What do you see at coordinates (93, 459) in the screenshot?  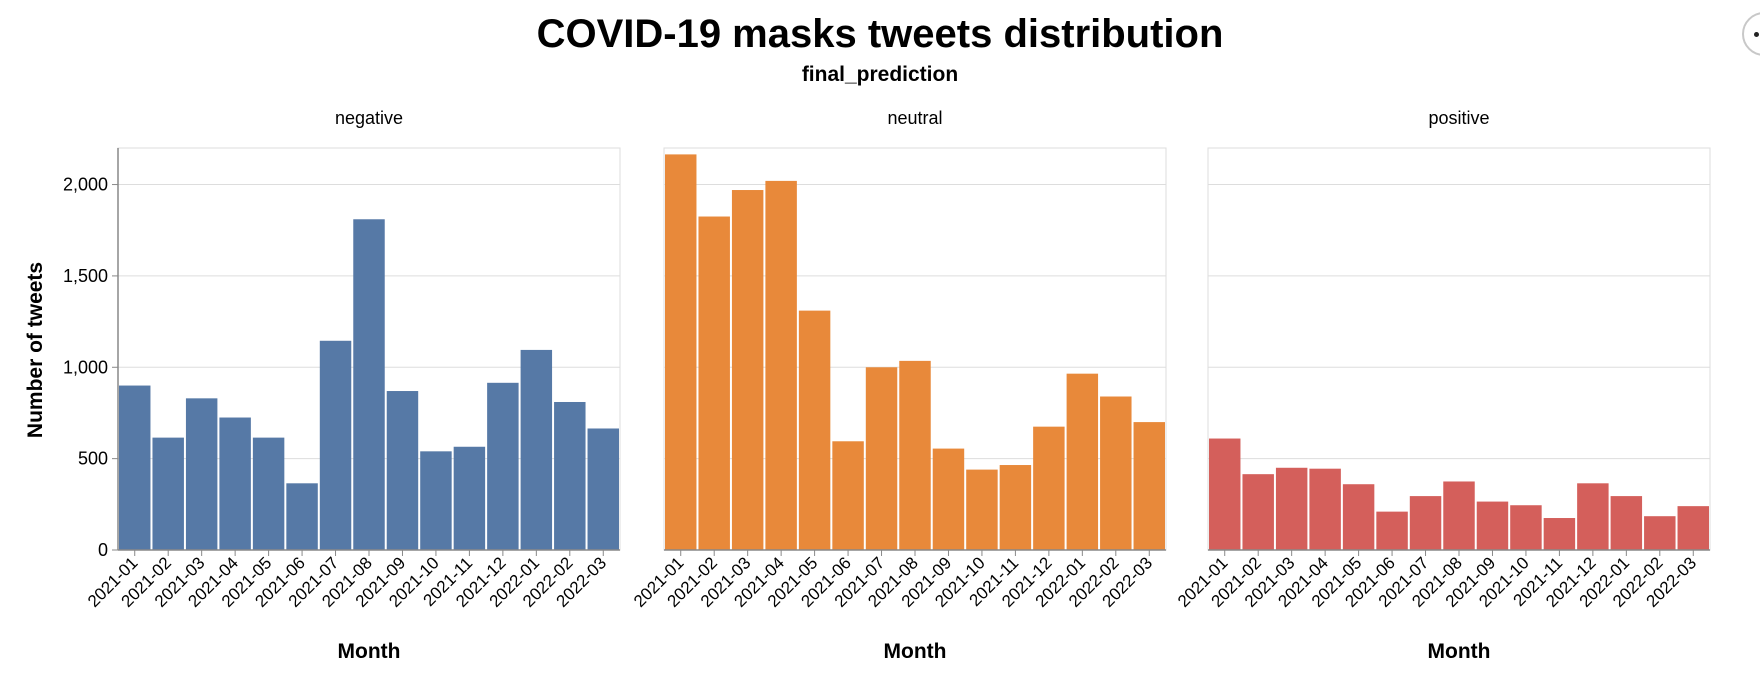 I see `y-tick-label: 500` at bounding box center [93, 459].